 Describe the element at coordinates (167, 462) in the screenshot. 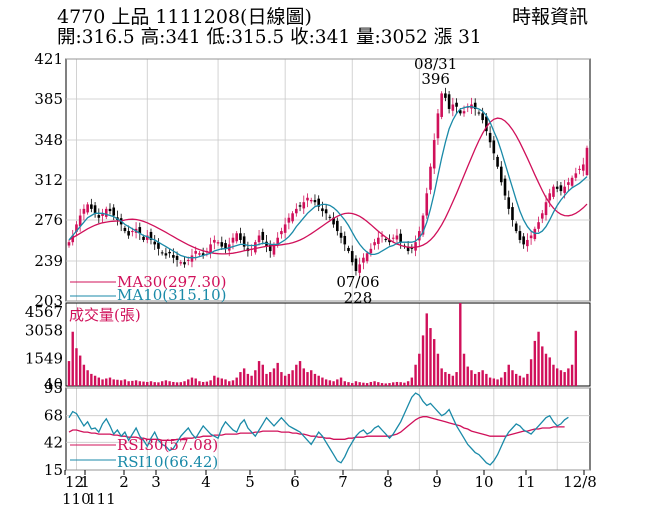

I see `rsi10-legend-label: RSI10(66.42)` at that location.